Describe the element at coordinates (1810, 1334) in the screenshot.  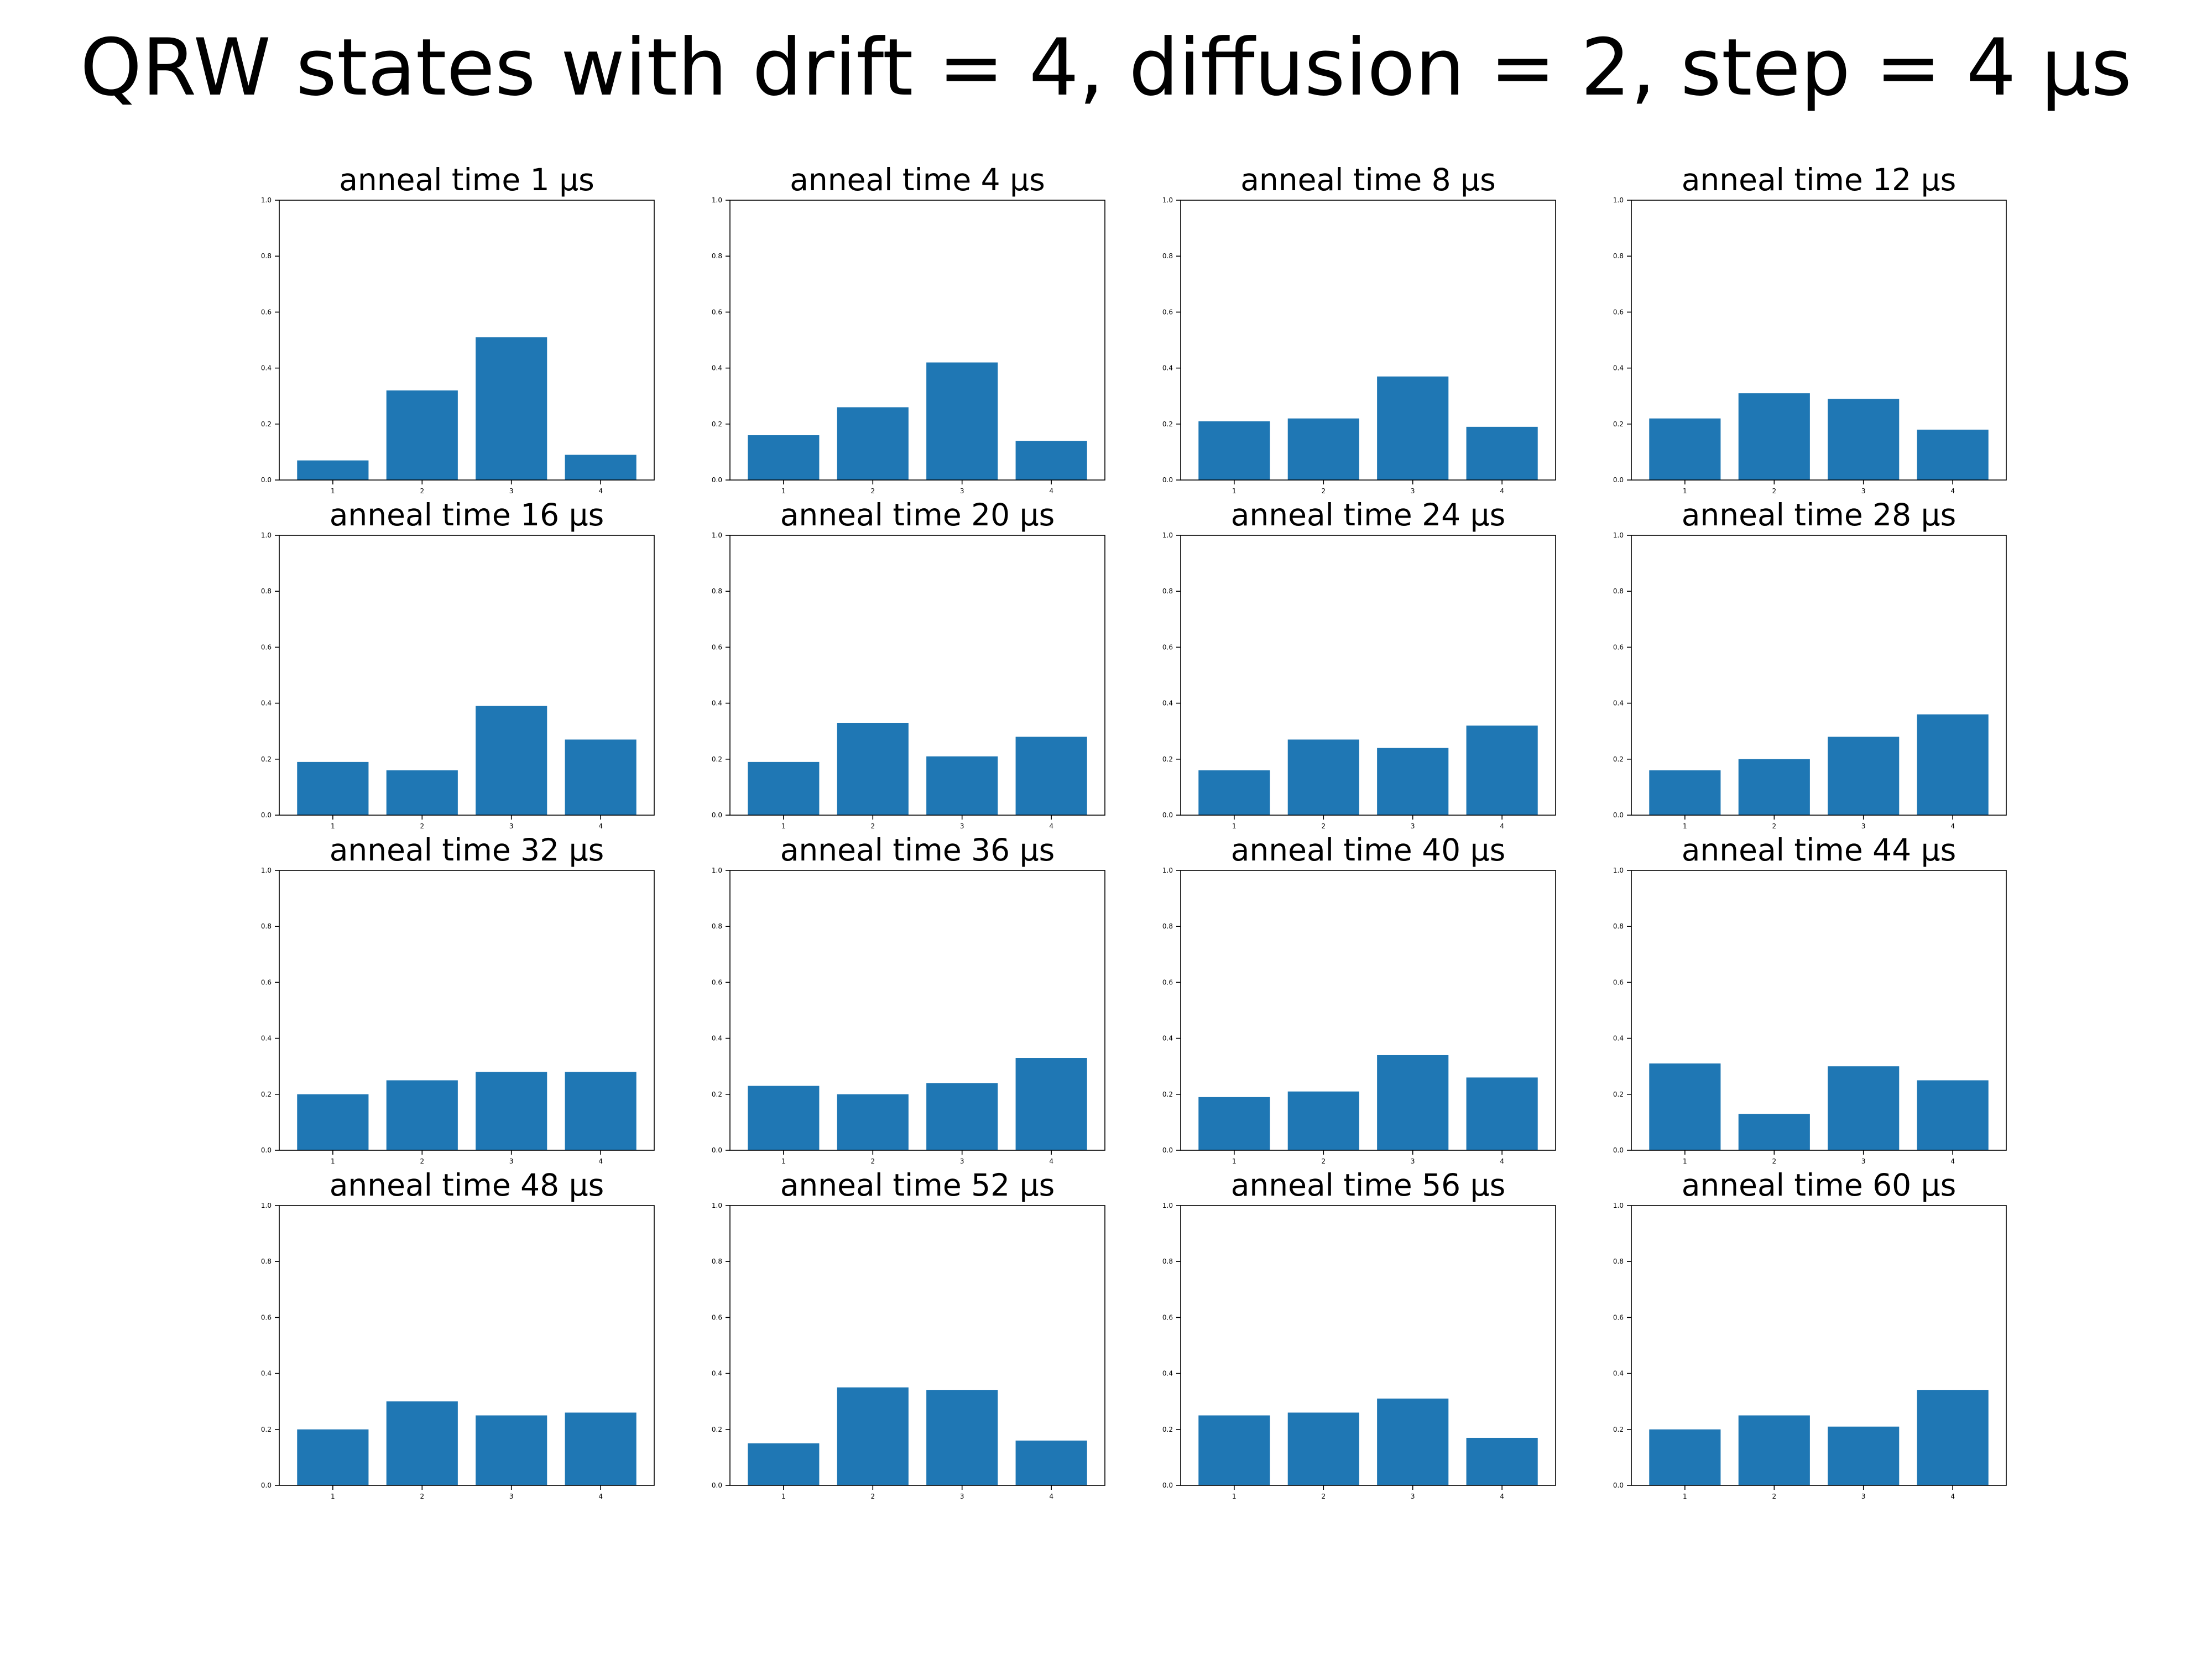
I see `subplot: anneal time 60 μs 0.0 0.2 0.4 0.6 0.8 1.0 1 2 3 4` at that location.